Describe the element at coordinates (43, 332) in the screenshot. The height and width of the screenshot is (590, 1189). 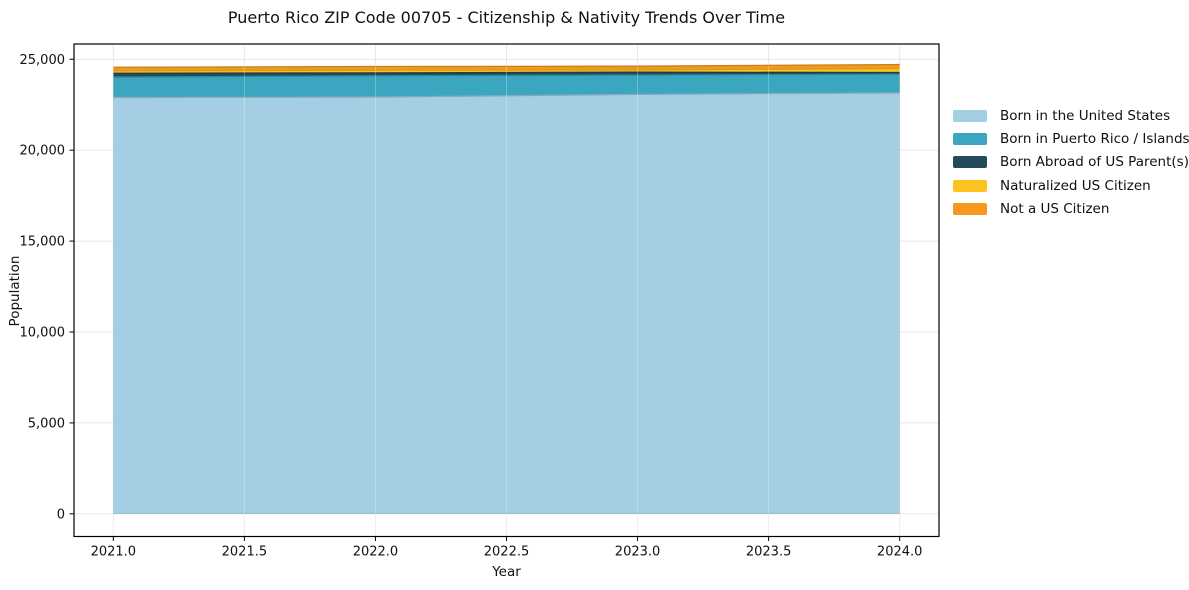
I see `y-tick-label: 10,000` at that location.